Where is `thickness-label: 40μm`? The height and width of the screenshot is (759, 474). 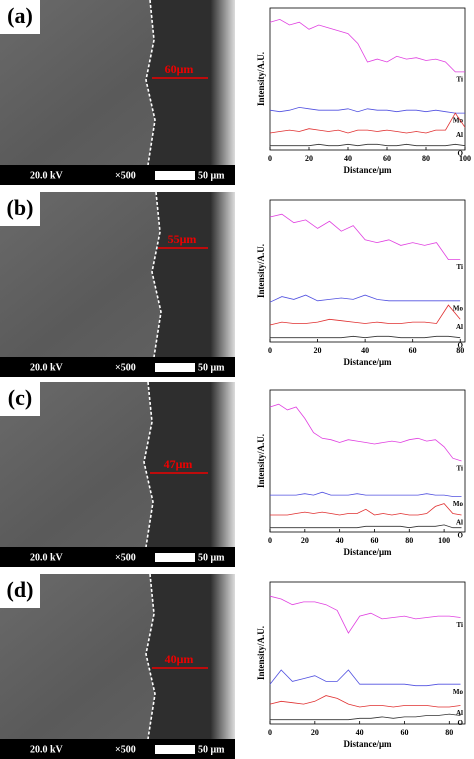 thickness-label: 40μm is located at coordinates (179, 659).